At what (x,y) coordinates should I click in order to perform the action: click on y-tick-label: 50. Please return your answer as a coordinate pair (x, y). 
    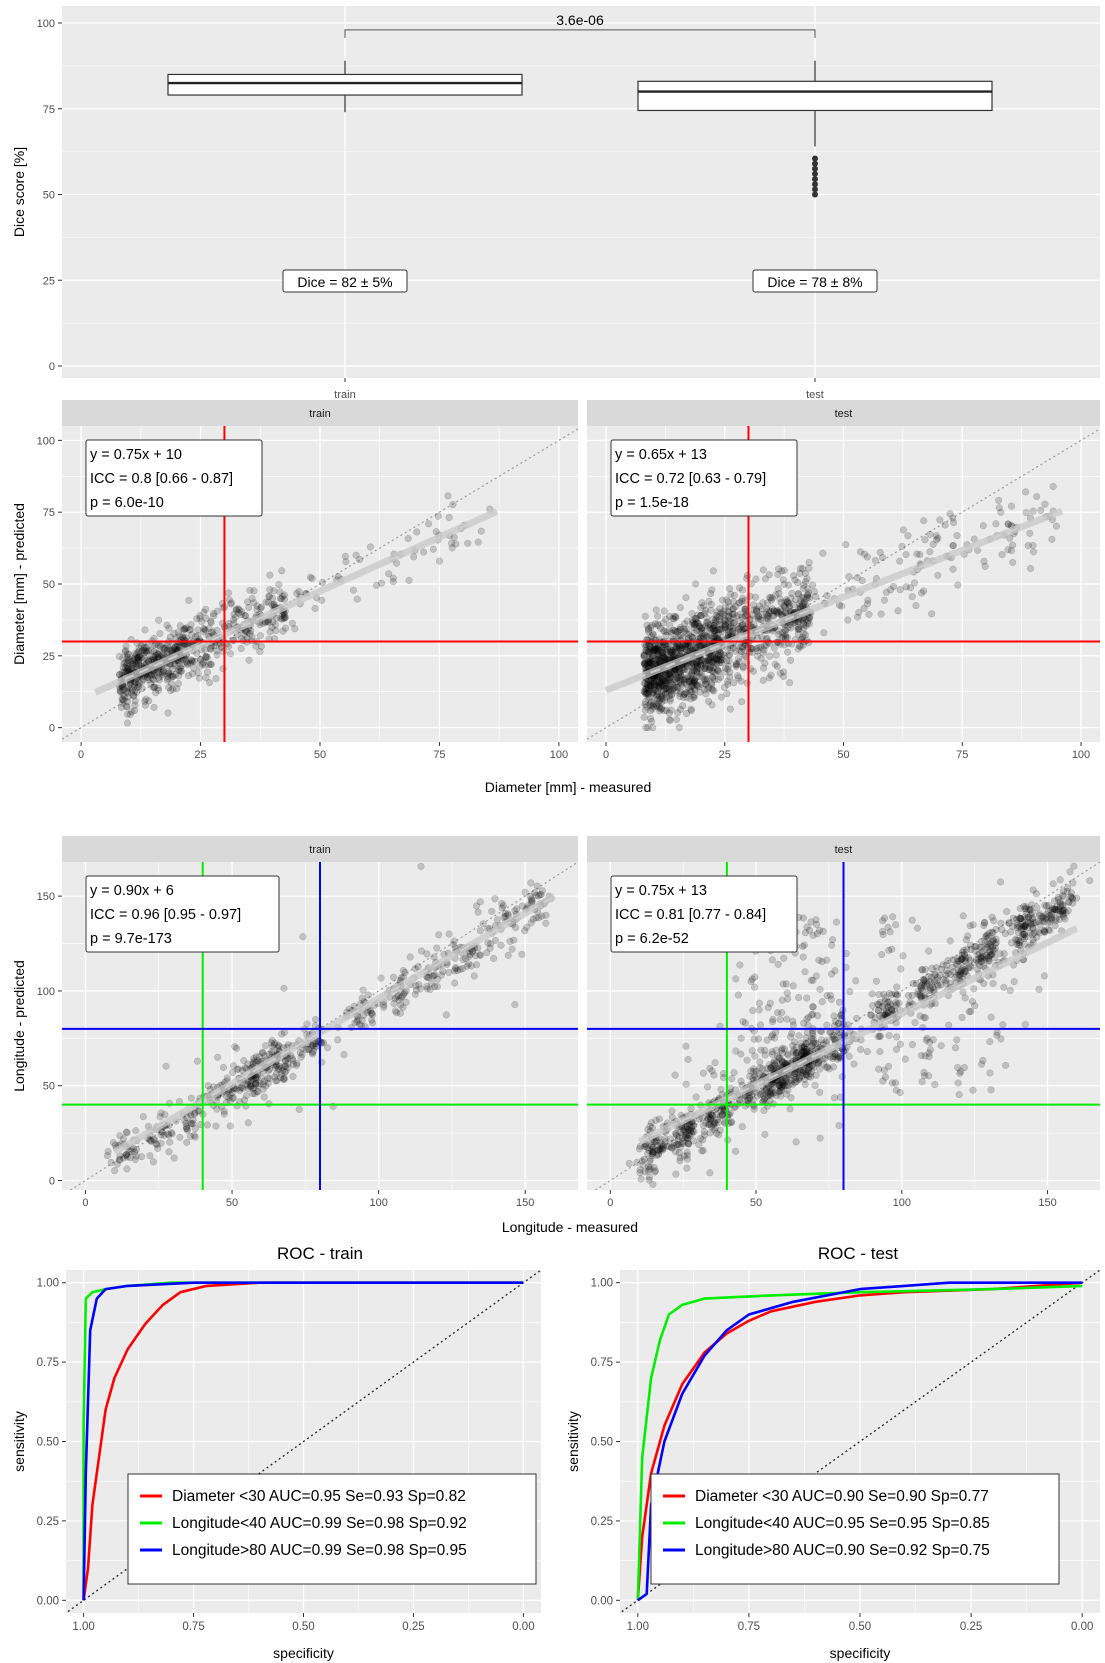
    Looking at the image, I should click on (49, 1087).